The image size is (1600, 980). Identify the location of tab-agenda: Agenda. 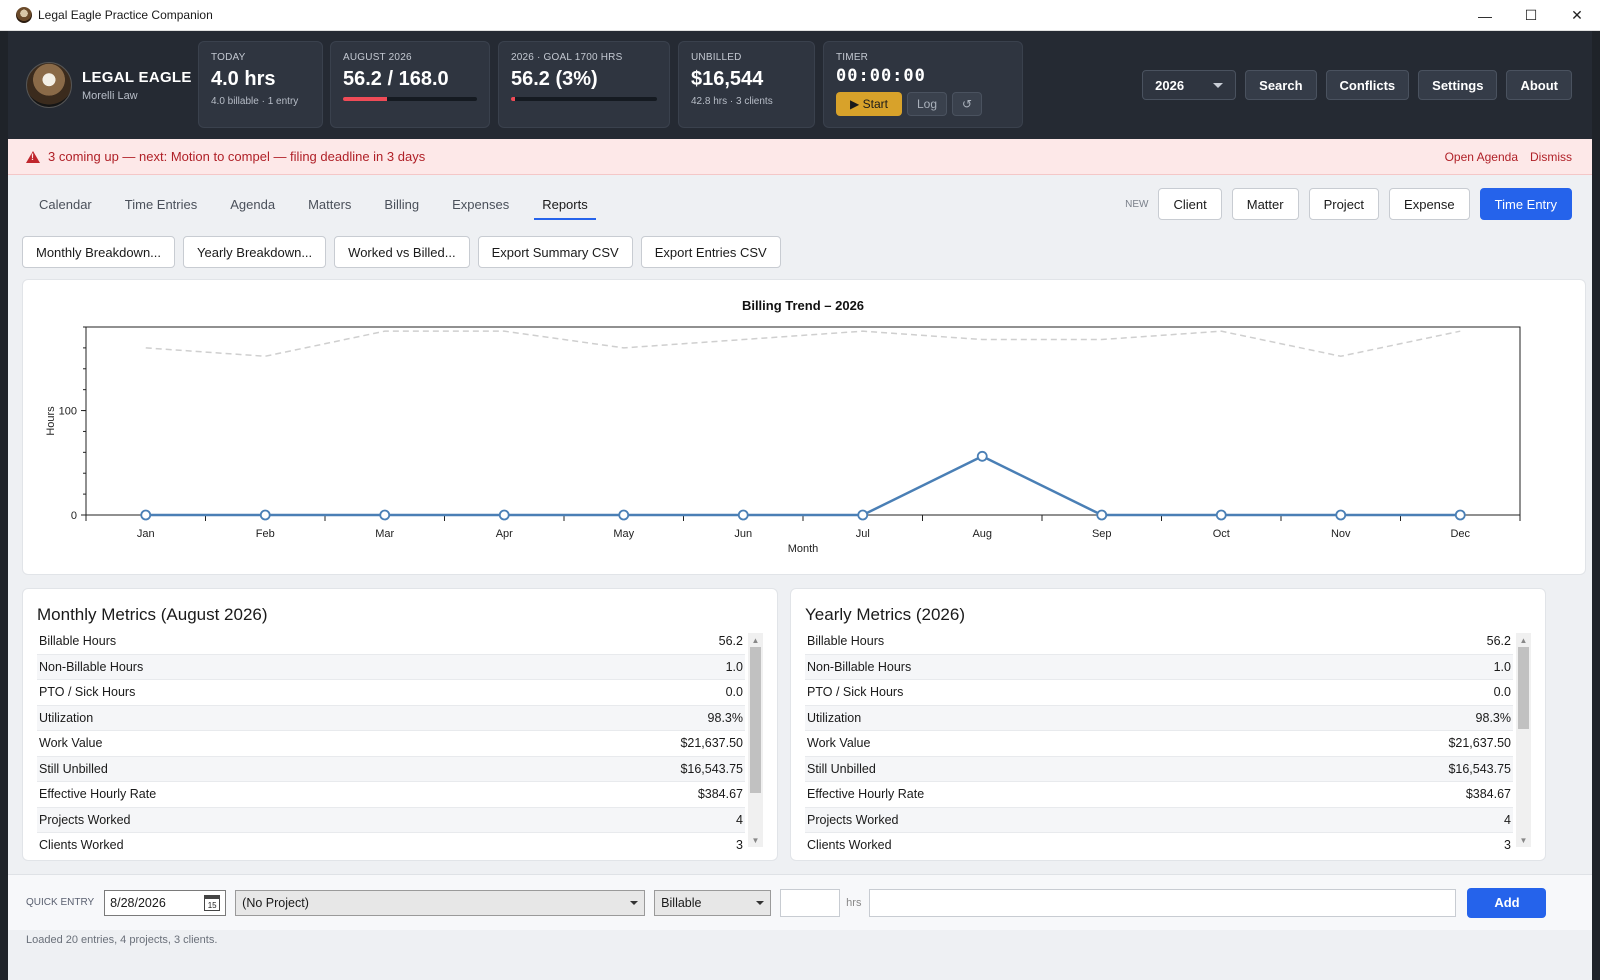
(253, 204).